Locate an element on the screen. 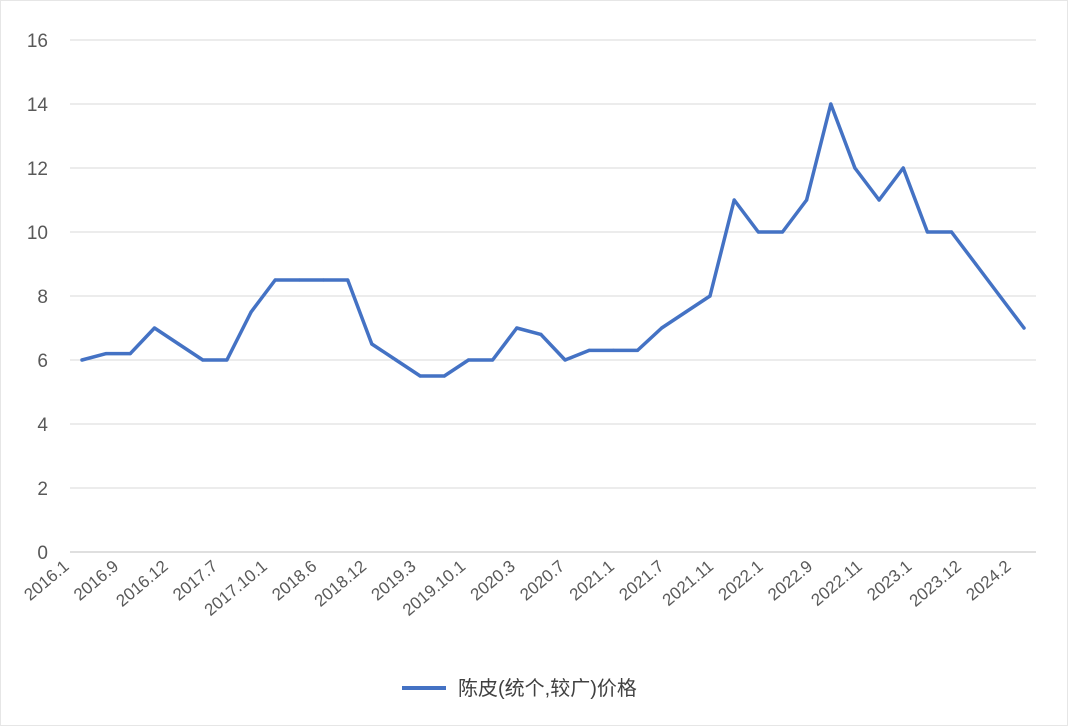 The width and height of the screenshot is (1068, 726). x-tick-label: 2024.2 is located at coordinates (989, 581).